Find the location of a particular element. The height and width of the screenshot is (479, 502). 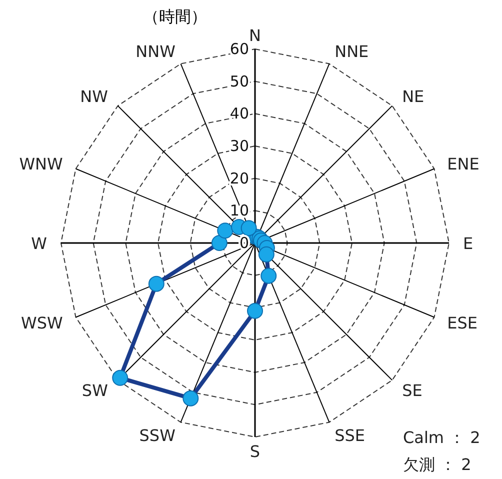

text: Calm ： 2 is located at coordinates (441, 437).